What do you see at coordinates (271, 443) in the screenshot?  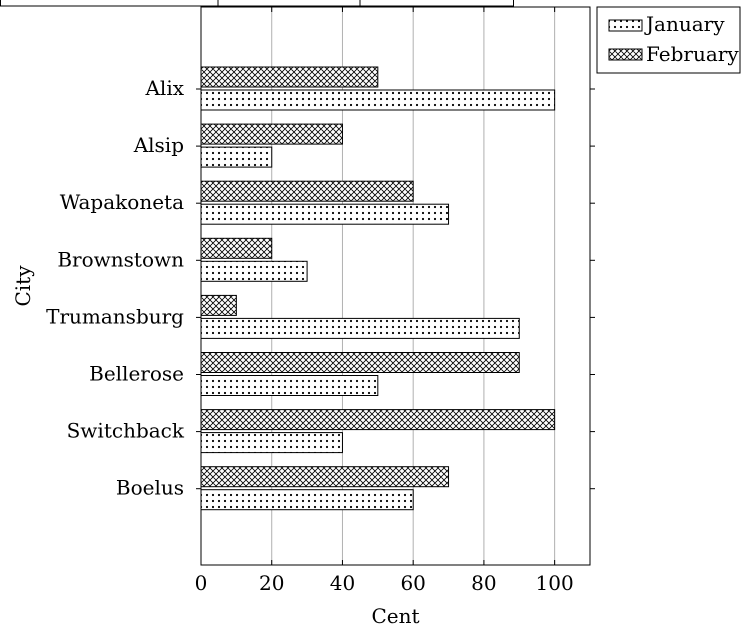 I see `bar-january-switchback` at bounding box center [271, 443].